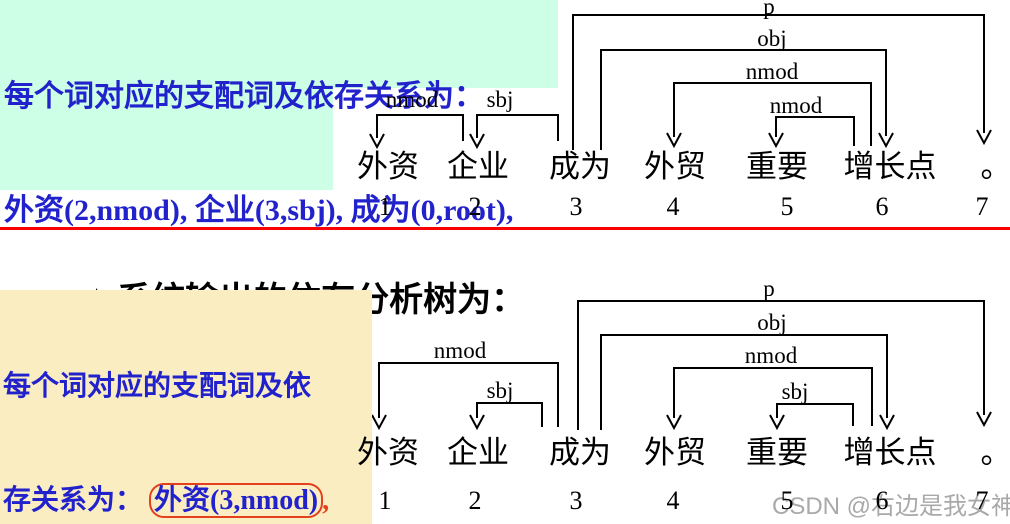 This screenshot has height=524, width=1010. I want to click on t1-index-4: 4, so click(673, 206).